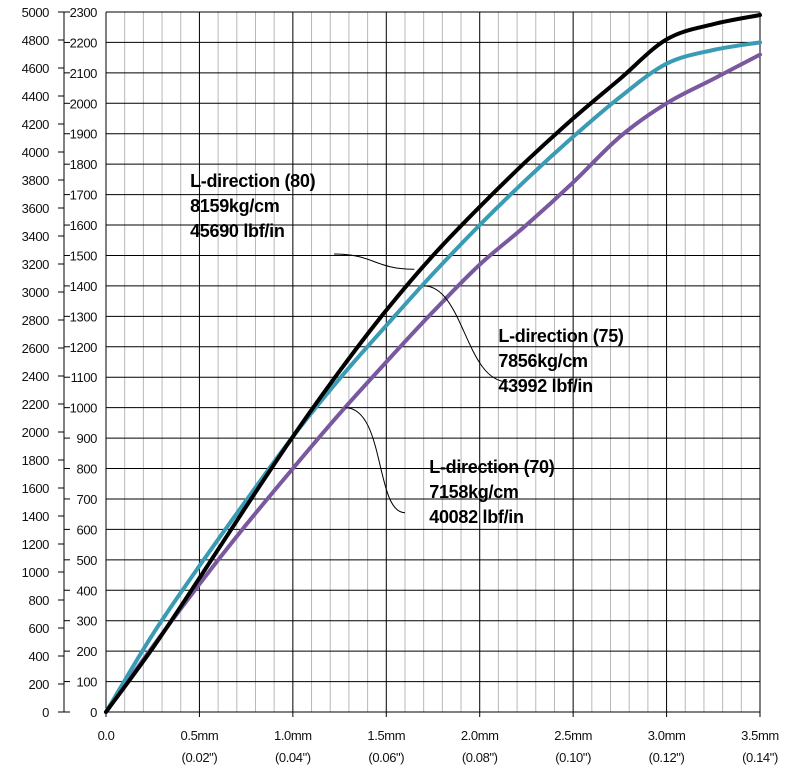  I want to click on x-tick-sublabel: (0.04"), so click(293, 757).